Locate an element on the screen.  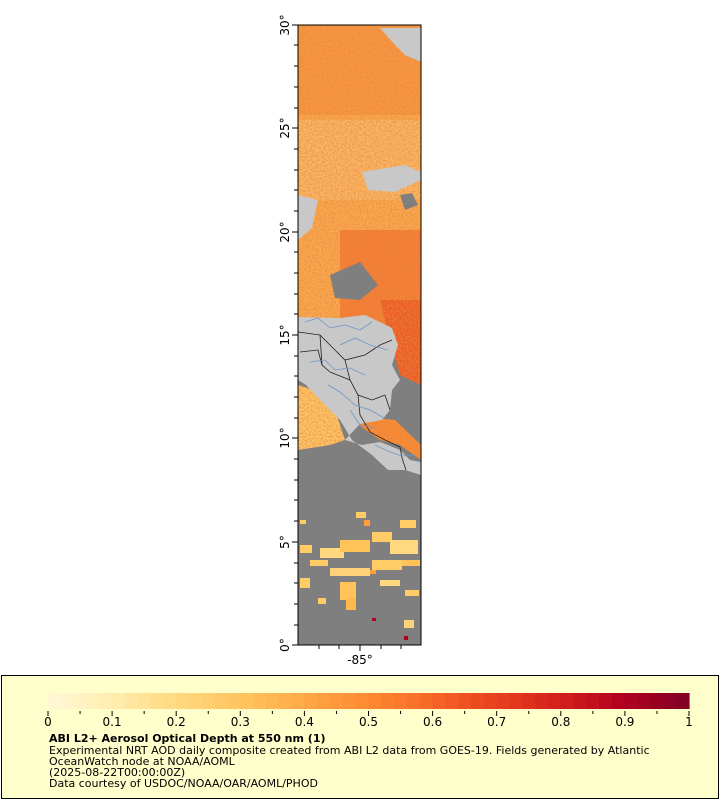
lat-label-15: 15° is located at coordinates (285, 334).